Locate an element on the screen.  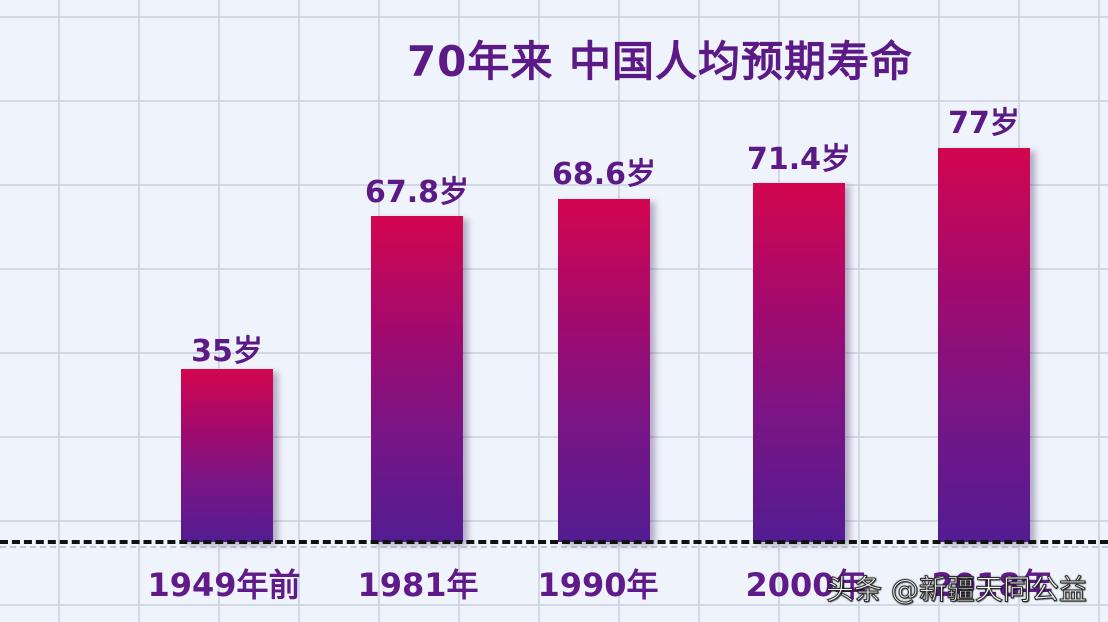
bar-2000 is located at coordinates (799, 362).